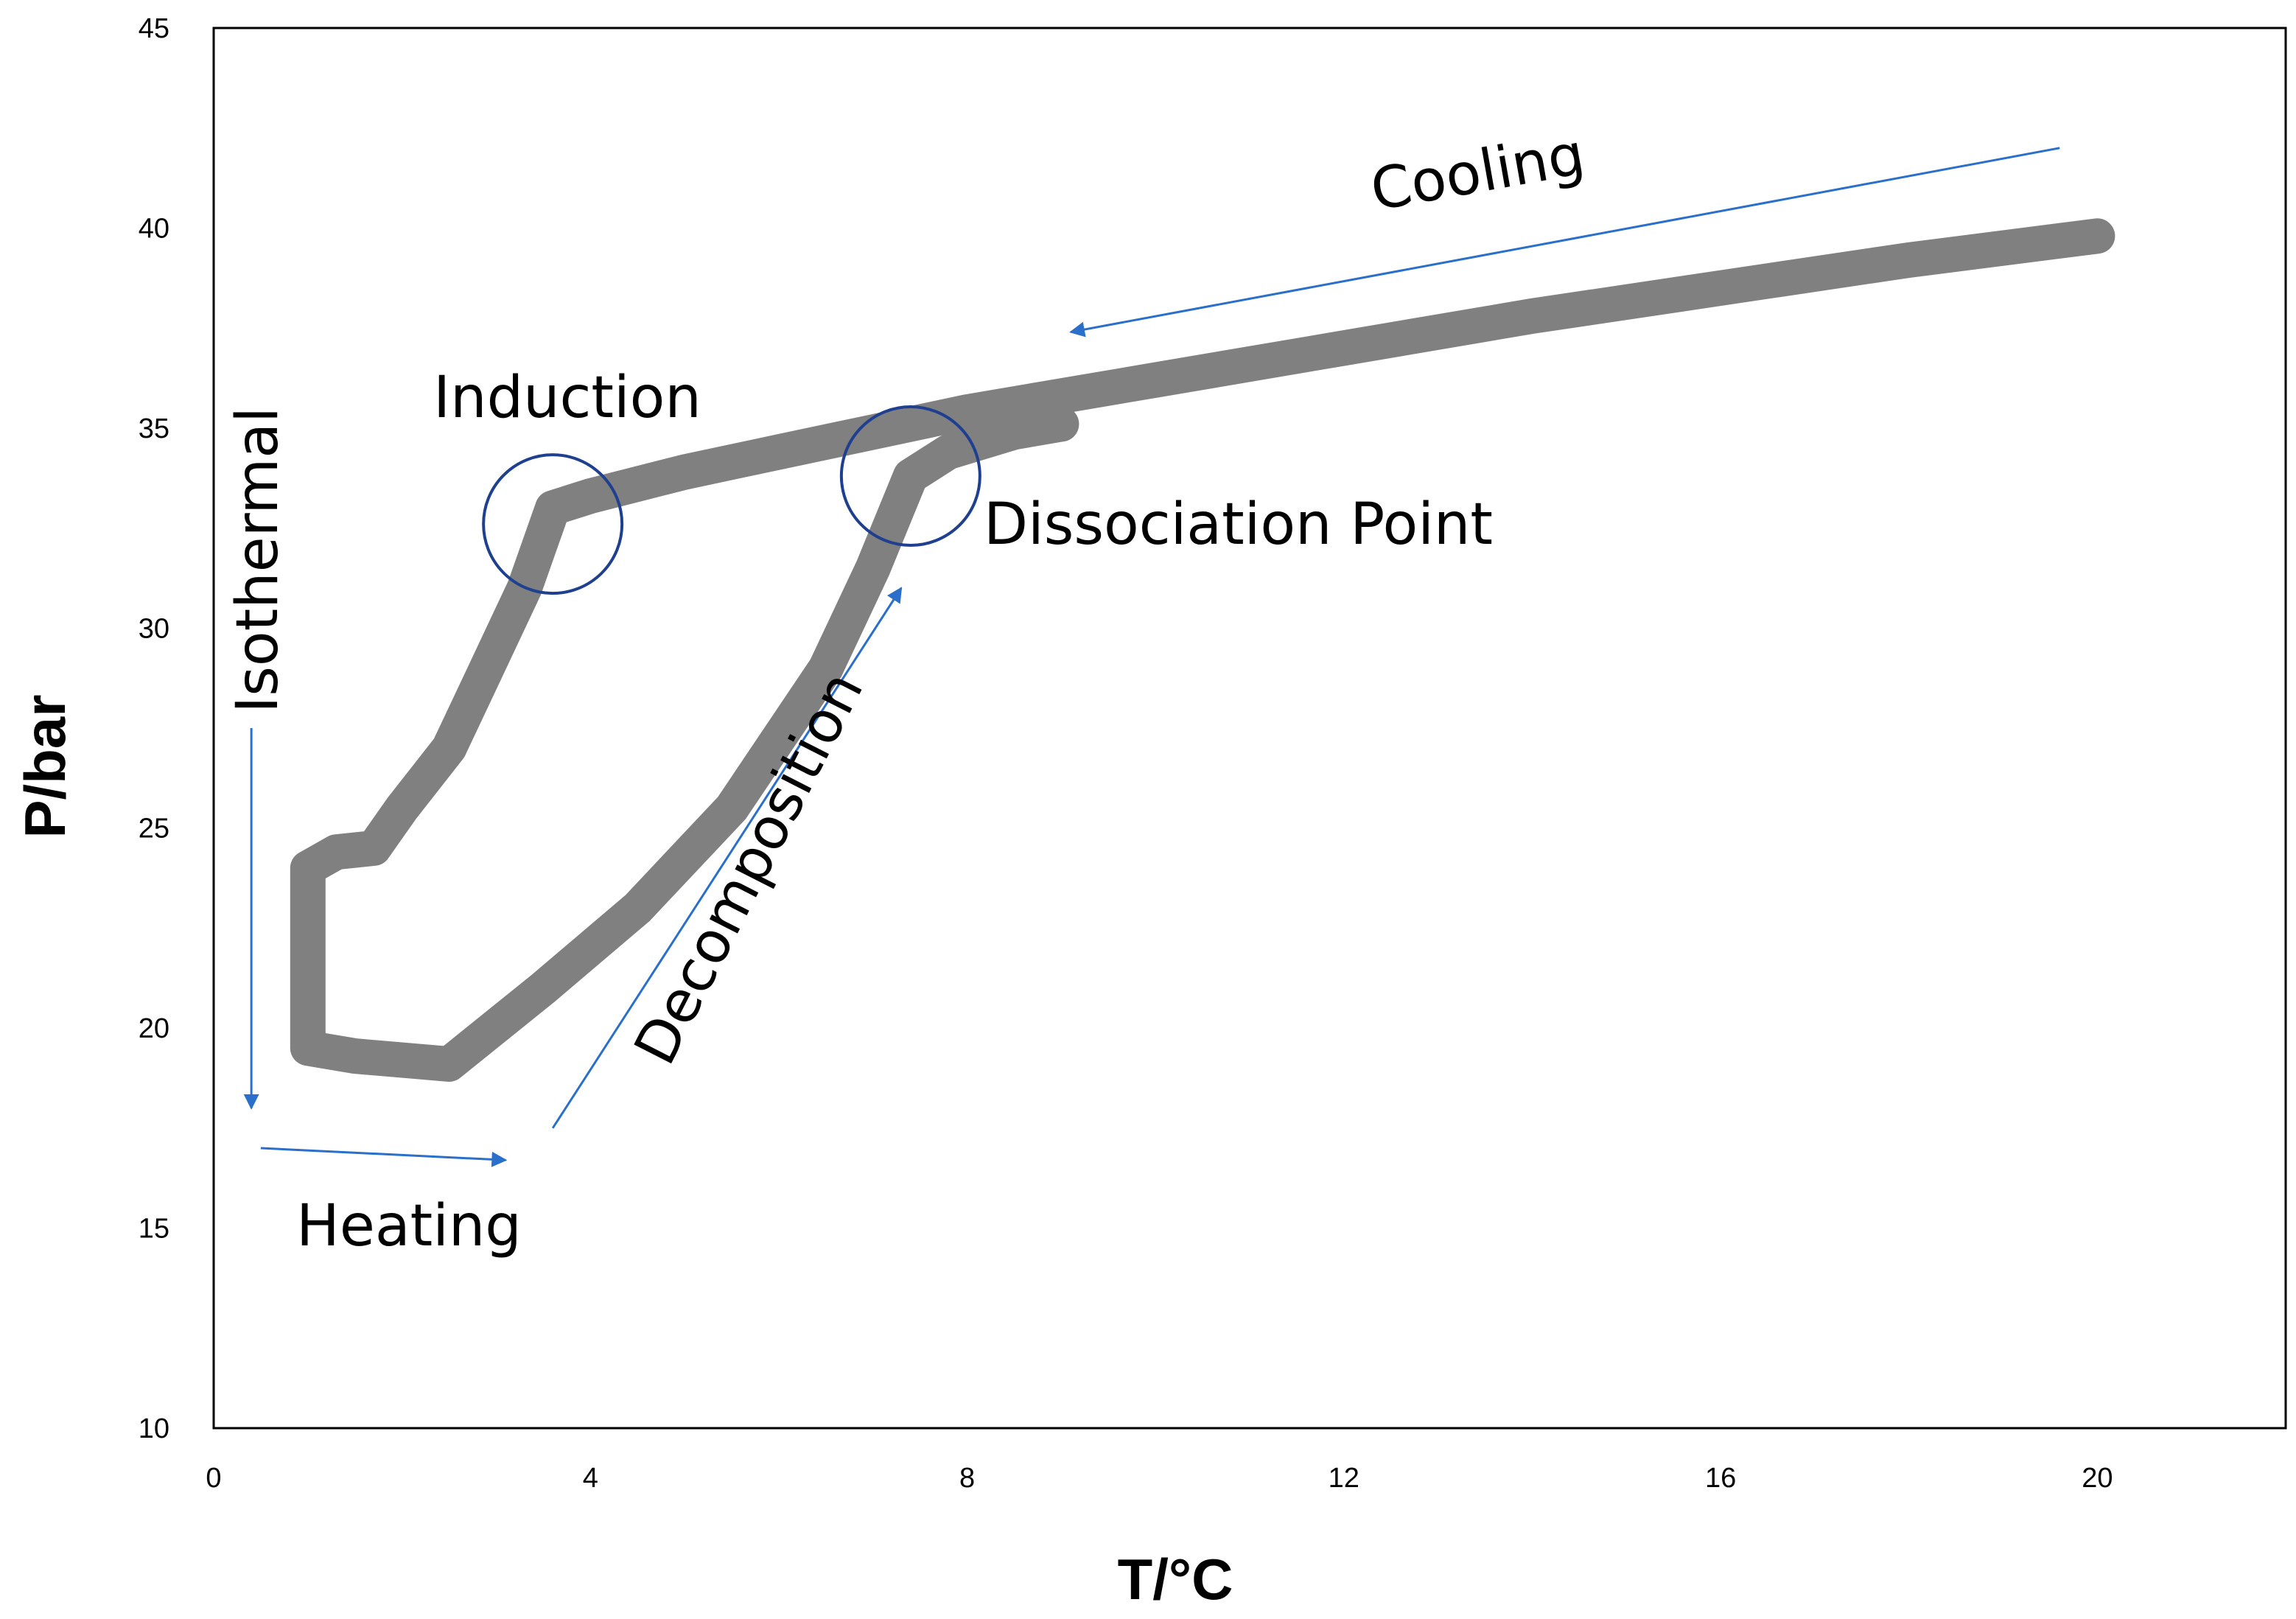 This screenshot has height=1619, width=2296. I want to click on y-tick-labels: 10 15 20 25 30 35 40 45, so click(154, 728).